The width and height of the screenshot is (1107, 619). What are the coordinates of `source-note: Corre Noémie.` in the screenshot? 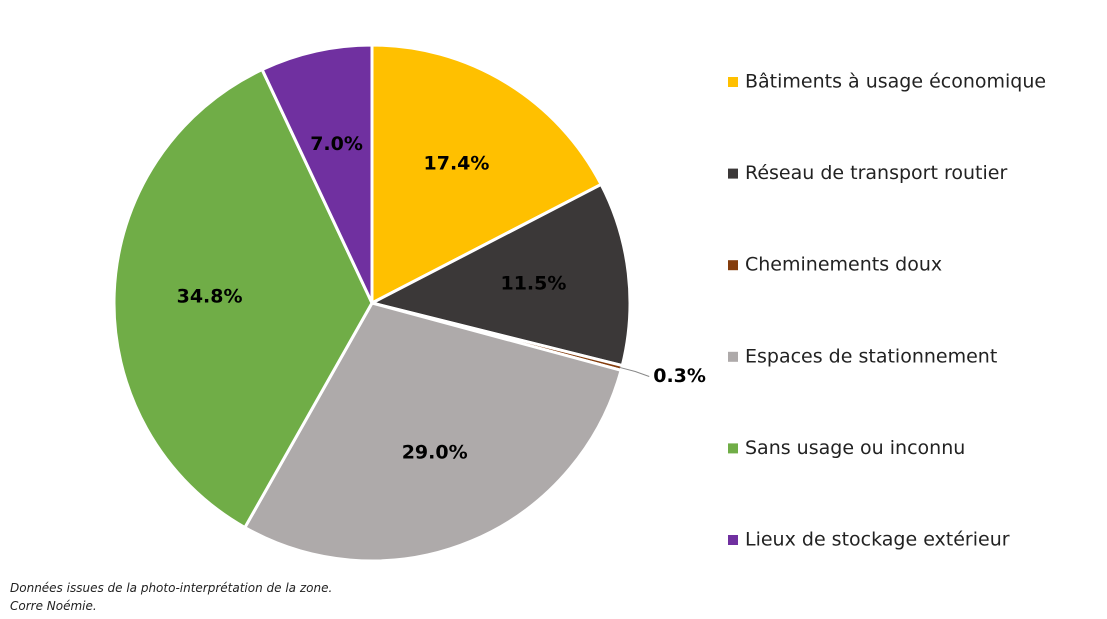 It's located at (53, 606).